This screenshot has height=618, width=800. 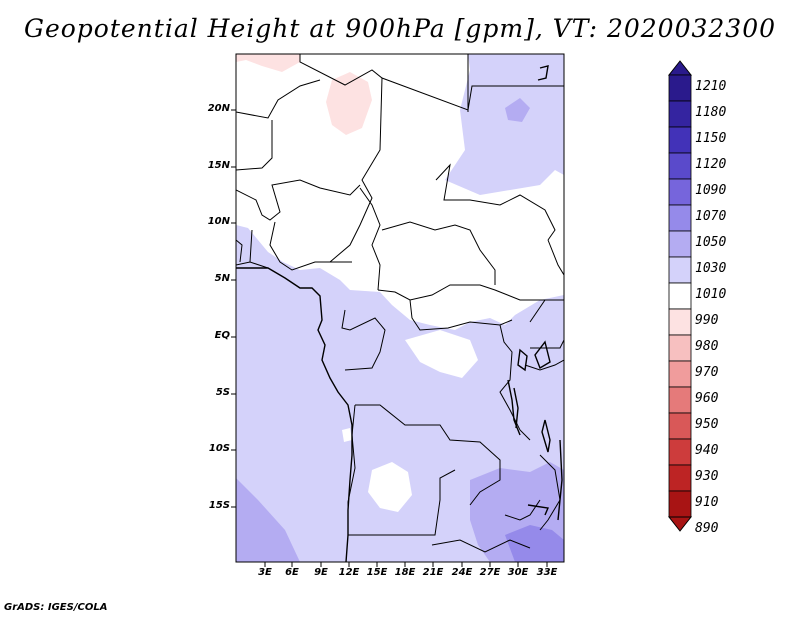 What do you see at coordinates (233, 308) in the screenshot?
I see `lat-ticks` at bounding box center [233, 308].